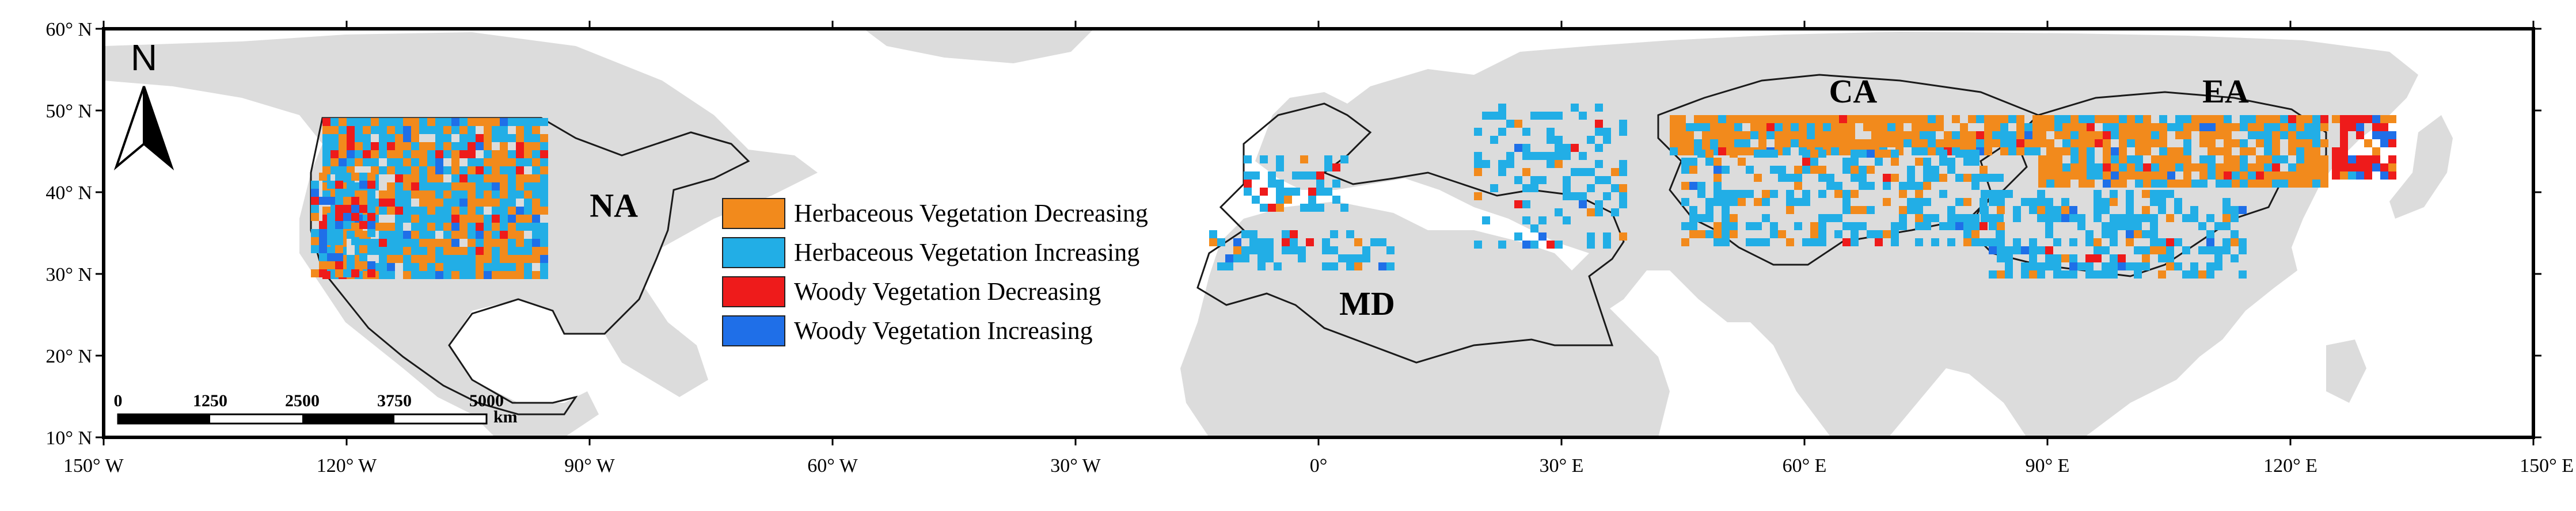  What do you see at coordinates (68, 274) in the screenshot?
I see `lat-tick-label: 30° N` at bounding box center [68, 274].